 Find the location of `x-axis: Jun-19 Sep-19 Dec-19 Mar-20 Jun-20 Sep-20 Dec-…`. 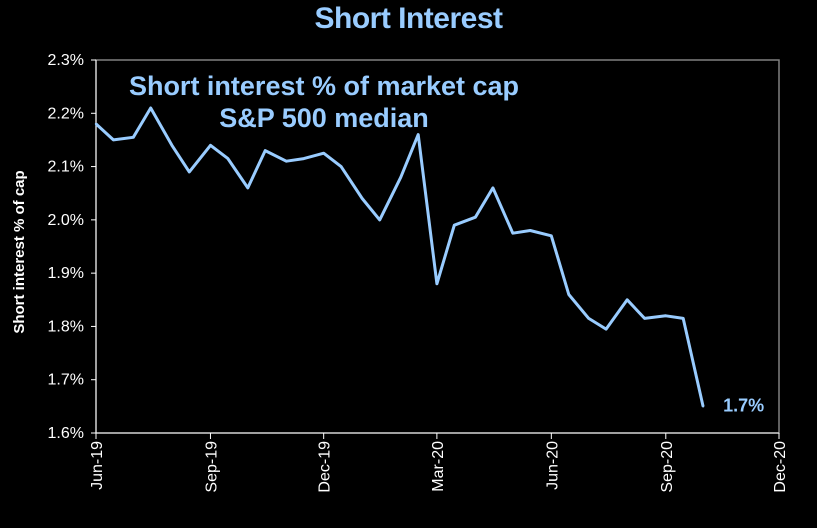

x-axis: Jun-19 Sep-19 Dec-19 Mar-20 Jun-20 Sep-20 Dec-… is located at coordinates (439, 463).